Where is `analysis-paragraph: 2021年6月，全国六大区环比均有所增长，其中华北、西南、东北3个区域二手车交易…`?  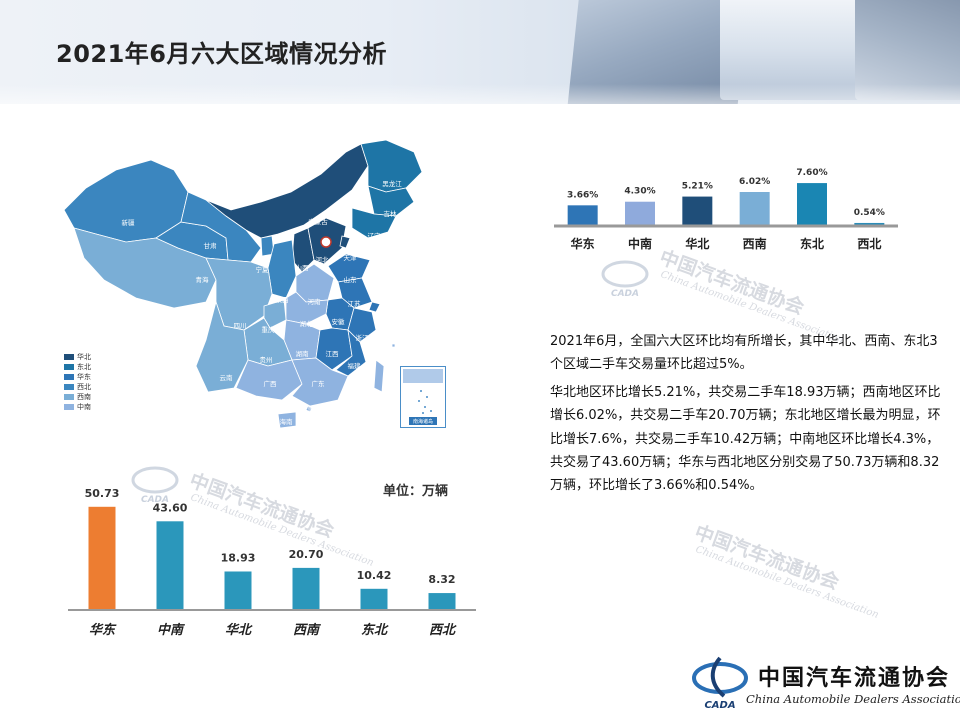
analysis-paragraph: 2021年6月，全国六大区环比均有所增长，其中华北、西南、东北3个区域二手车交易… is located at coordinates (744, 353).